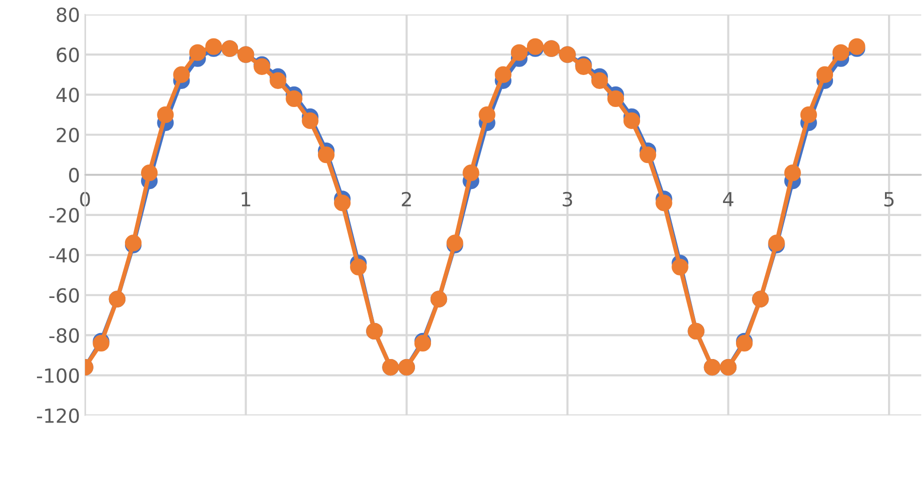  I want to click on y-tick-label: 0, so click(74, 175).